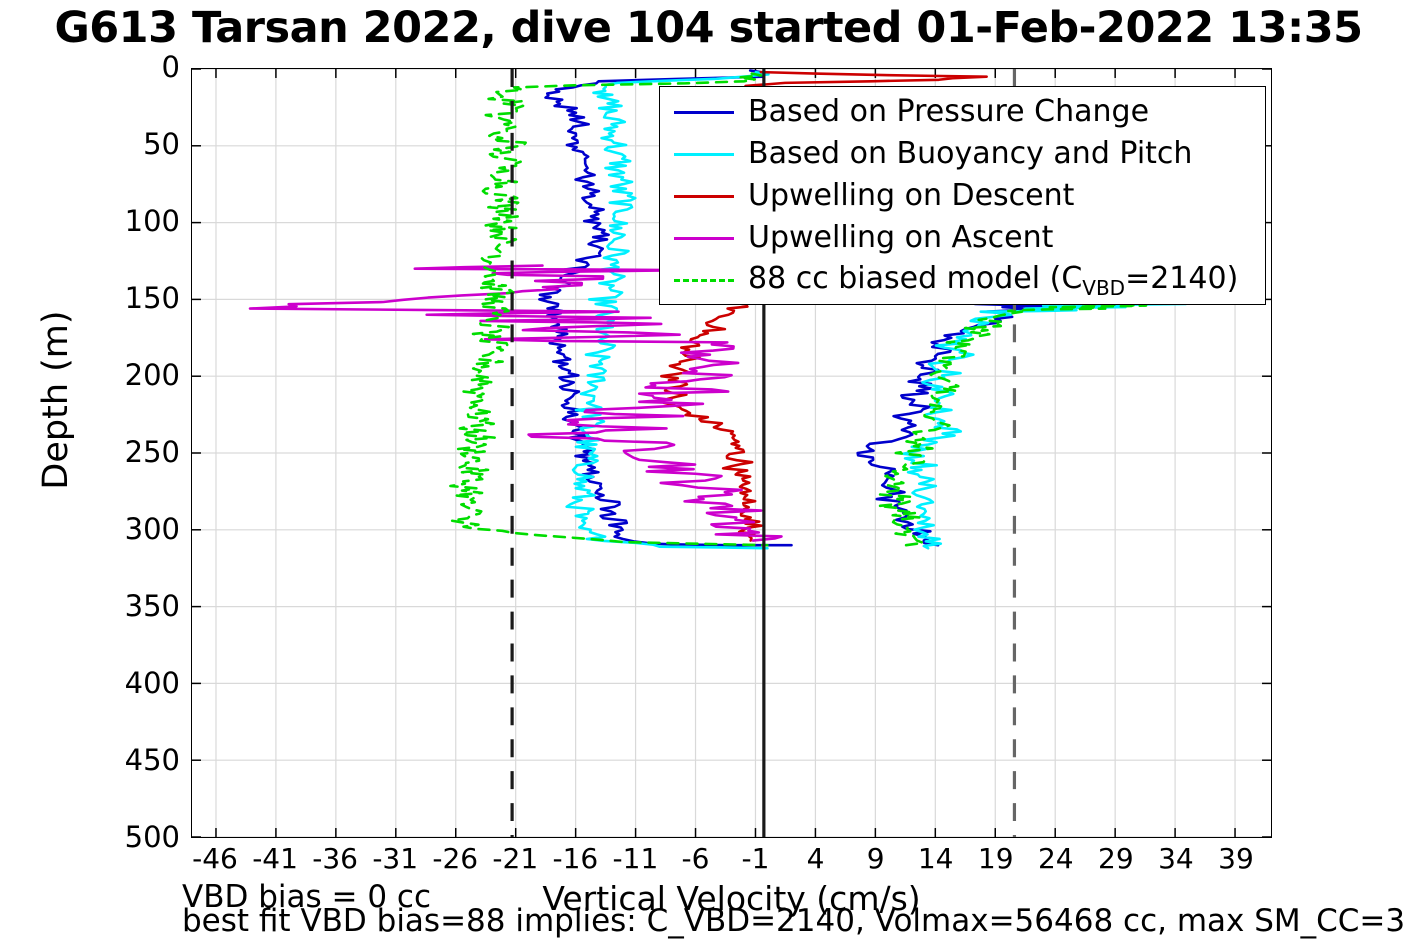 The image size is (1417, 945). What do you see at coordinates (152, 606) in the screenshot?
I see `y-tick-label: 350` at bounding box center [152, 606].